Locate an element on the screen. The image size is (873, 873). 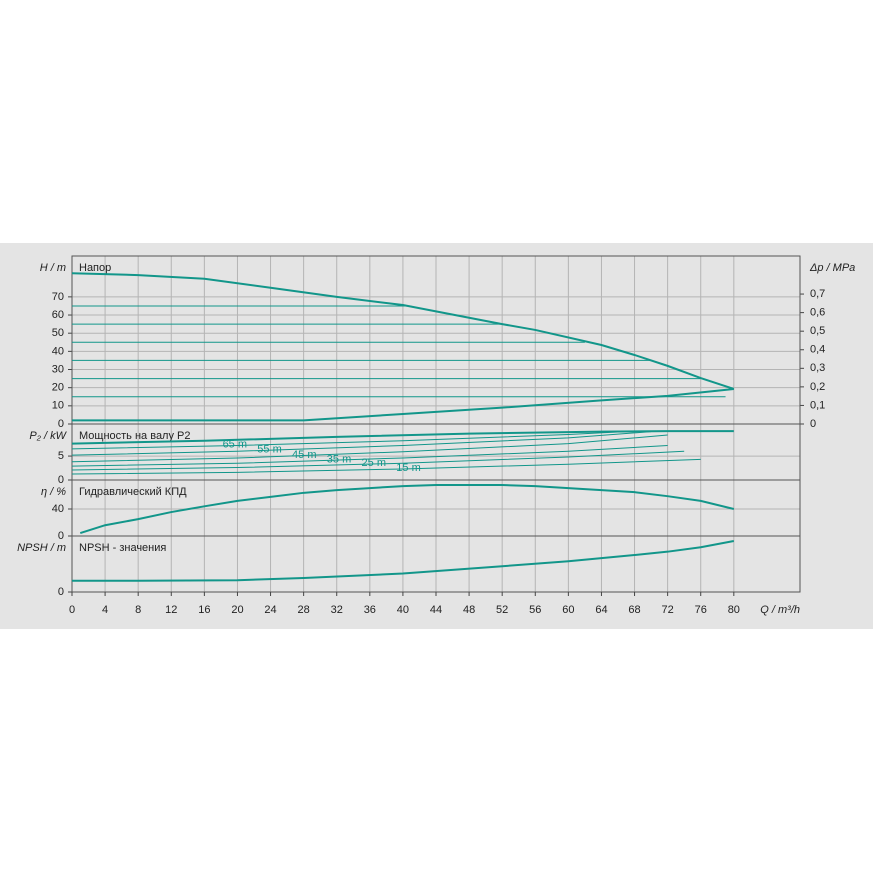
x-tick-label: 80 is located at coordinates (734, 610).